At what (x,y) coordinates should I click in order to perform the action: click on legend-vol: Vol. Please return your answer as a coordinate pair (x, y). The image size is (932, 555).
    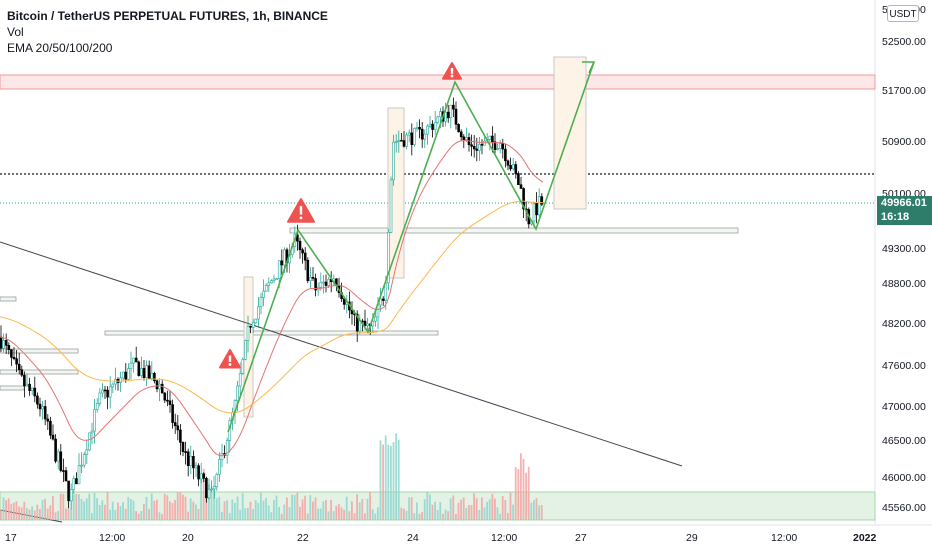
    Looking at the image, I should click on (15, 32).